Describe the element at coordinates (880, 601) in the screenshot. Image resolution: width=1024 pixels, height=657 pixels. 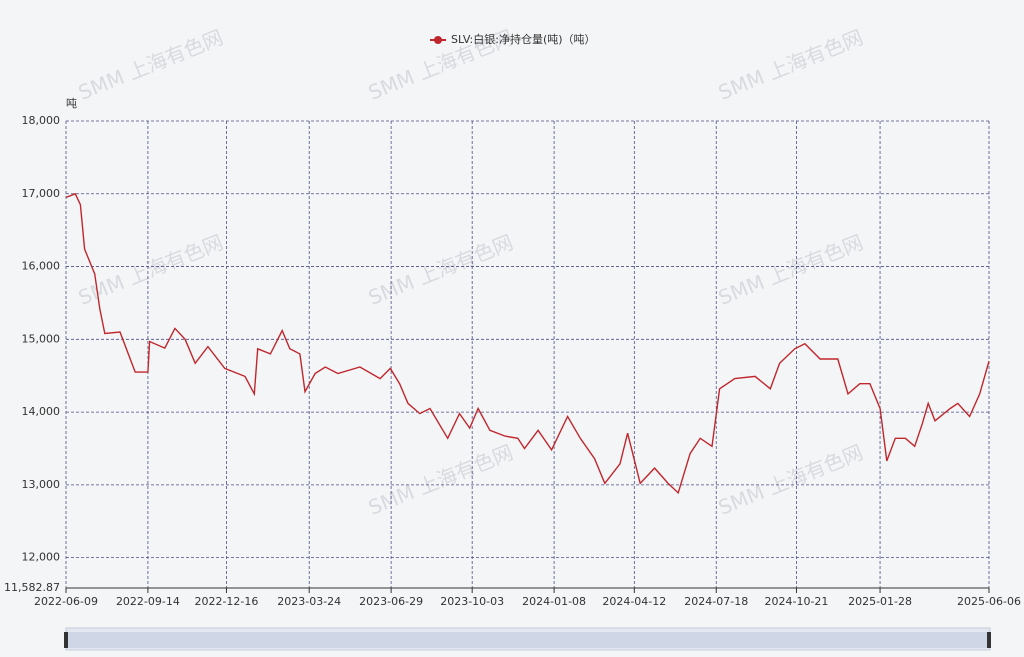
I see `x-tick-label: 2025-01-28` at that location.